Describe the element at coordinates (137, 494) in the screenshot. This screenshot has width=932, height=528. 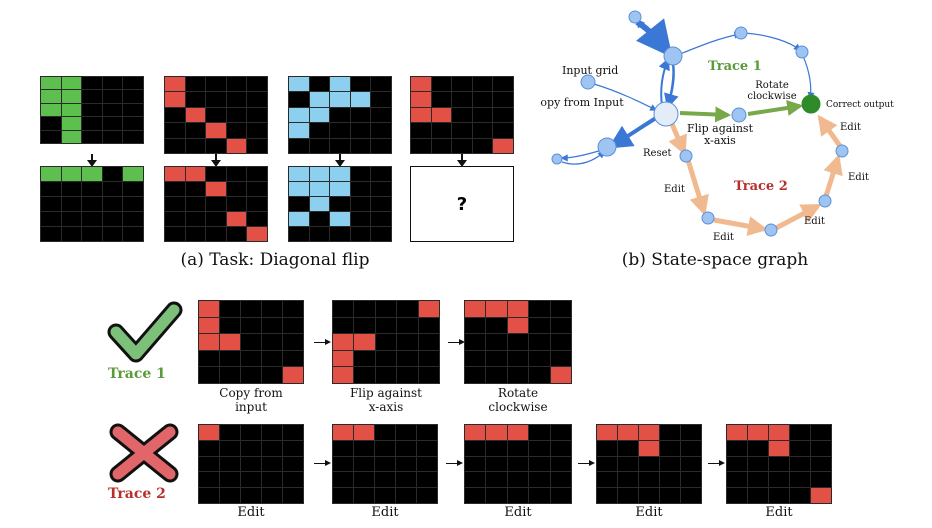
I see `trace-2-label: Trace 2` at that location.